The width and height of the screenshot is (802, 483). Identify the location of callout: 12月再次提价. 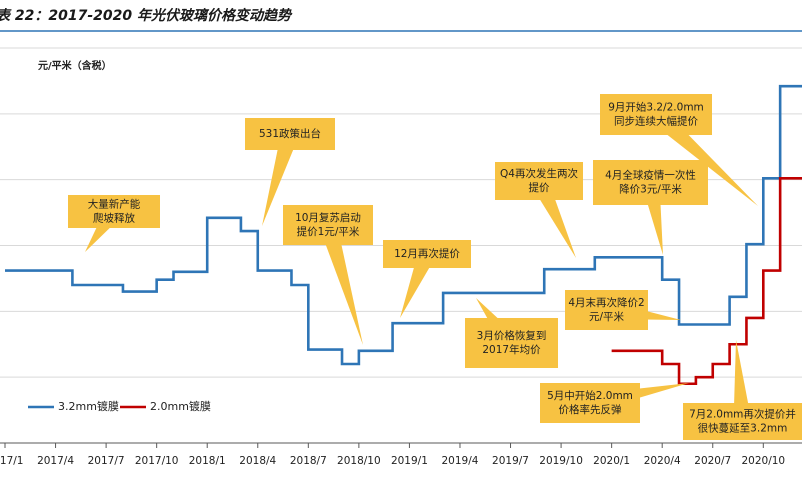
(427, 279).